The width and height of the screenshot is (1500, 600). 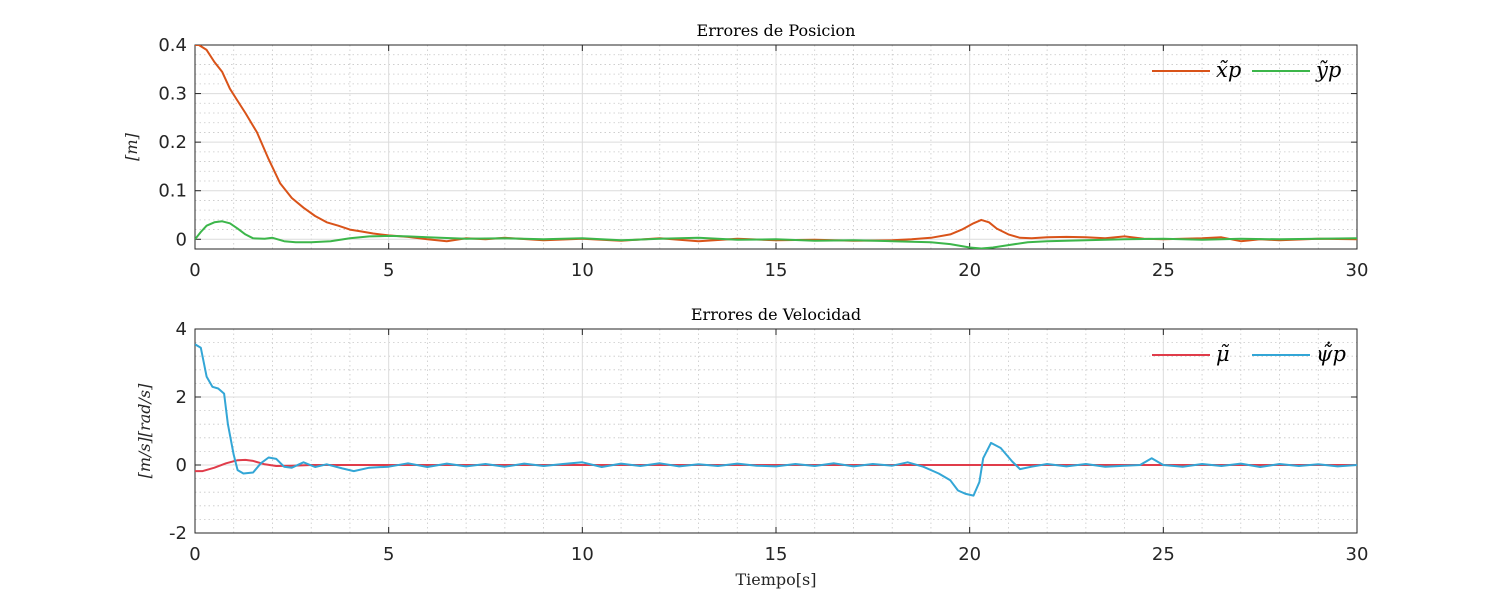 What do you see at coordinates (776, 579) in the screenshot?
I see `x-axis-label: Tiempo[s]` at bounding box center [776, 579].